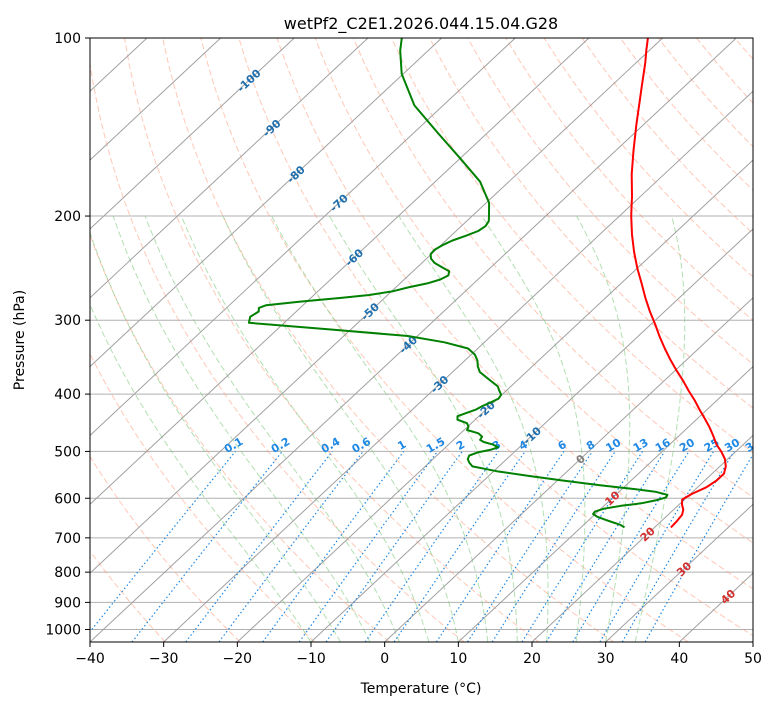 This screenshot has height=708, width=775. Describe the element at coordinates (753, 445) in the screenshot. I see `mixing-ratio-label: 36` at that location.